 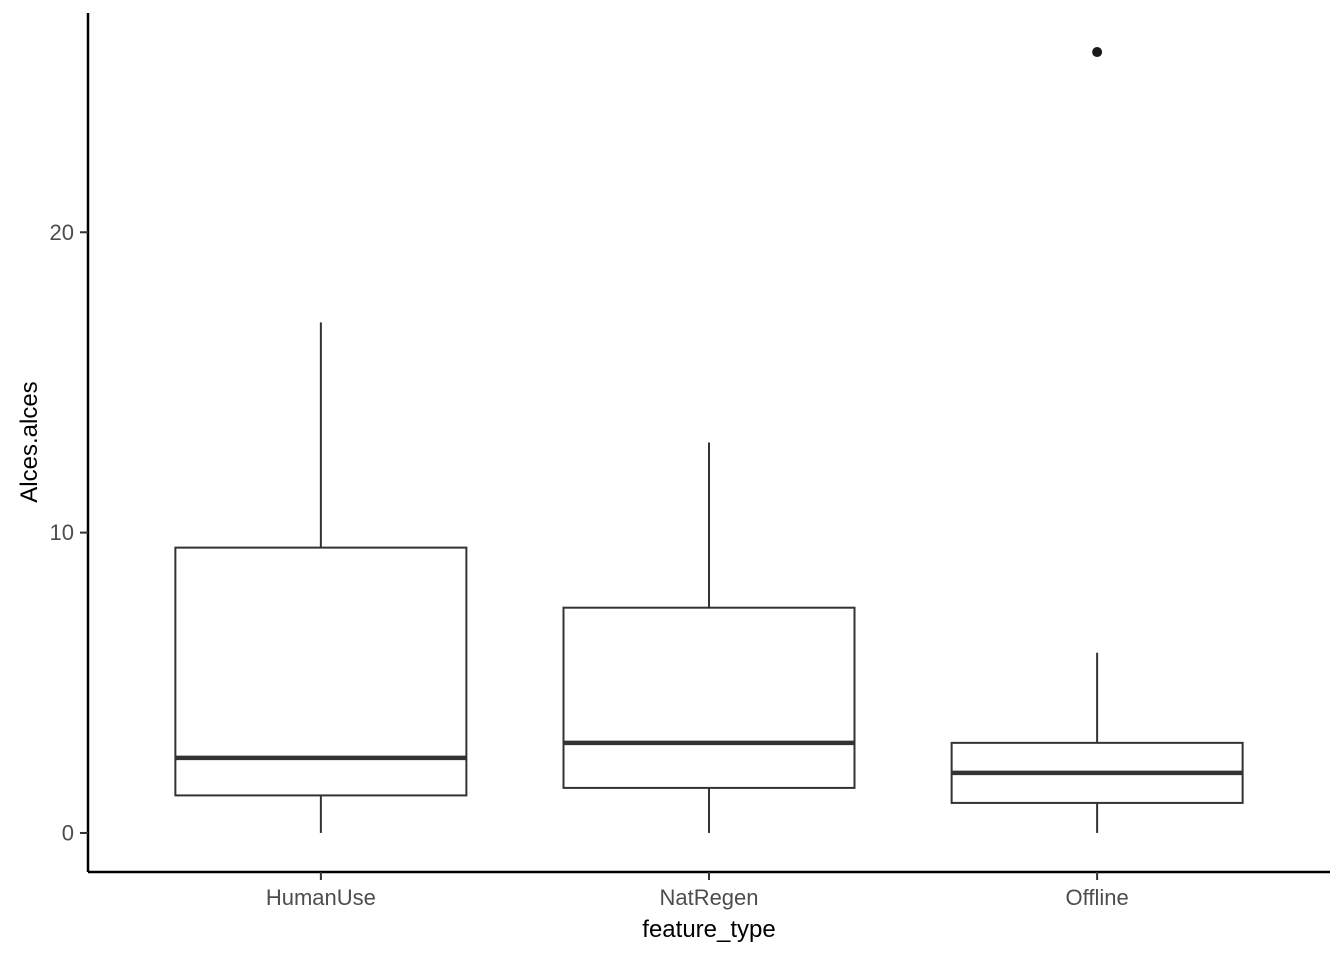 What do you see at coordinates (62, 232) in the screenshot?
I see `y-tick-label: 20` at bounding box center [62, 232].